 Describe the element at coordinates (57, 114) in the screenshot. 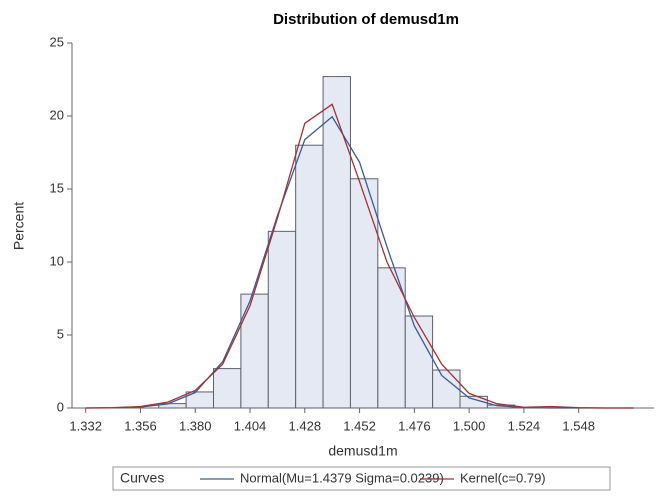

I see `y-tick-label: 20` at that location.